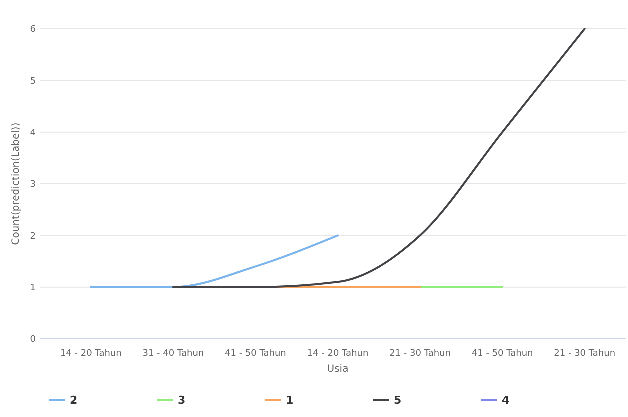  What do you see at coordinates (33, 185) in the screenshot?
I see `y-tick-label: 3` at bounding box center [33, 185].